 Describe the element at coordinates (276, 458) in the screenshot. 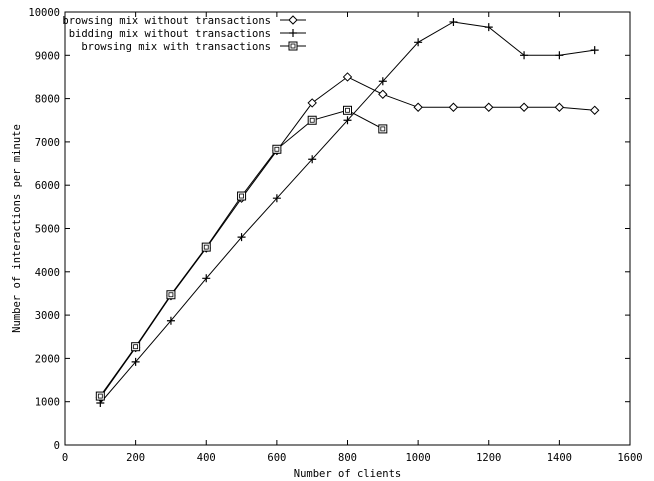

I see `x-tick-label: 600` at that location.